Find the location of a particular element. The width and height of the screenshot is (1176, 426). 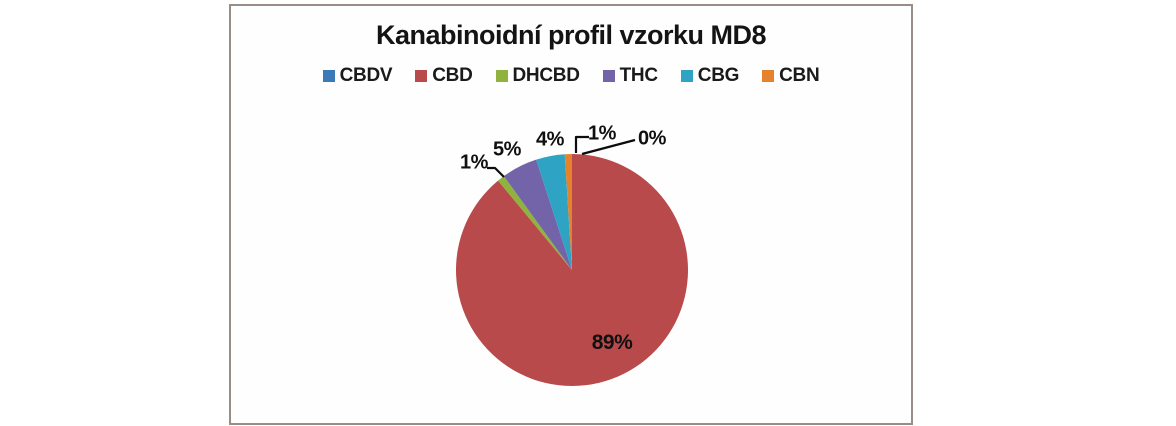

data-label-cbdv: 0% is located at coordinates (652, 138).